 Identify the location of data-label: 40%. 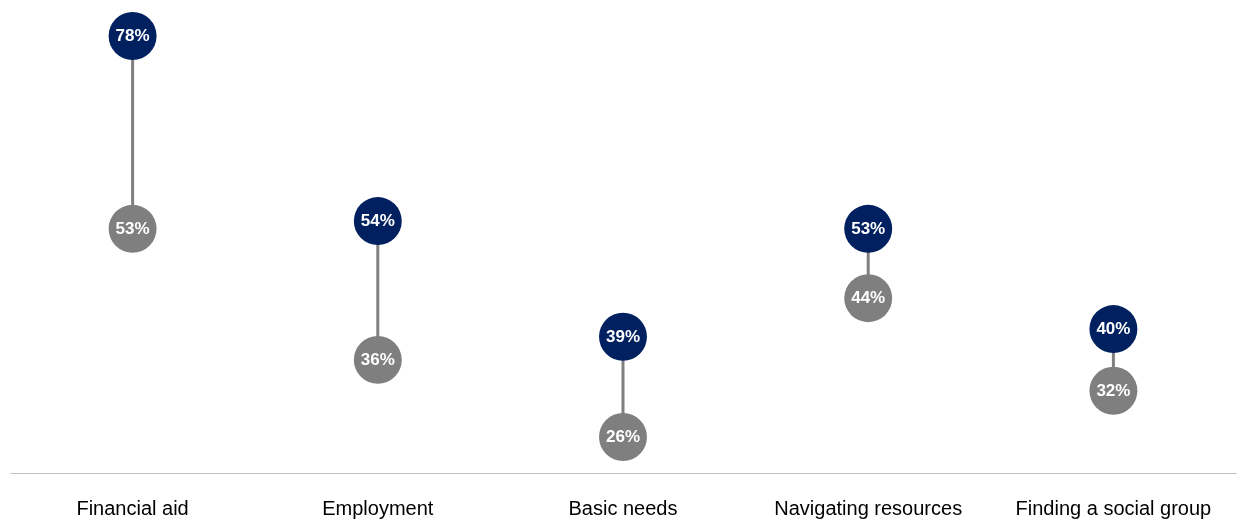
(1113, 329).